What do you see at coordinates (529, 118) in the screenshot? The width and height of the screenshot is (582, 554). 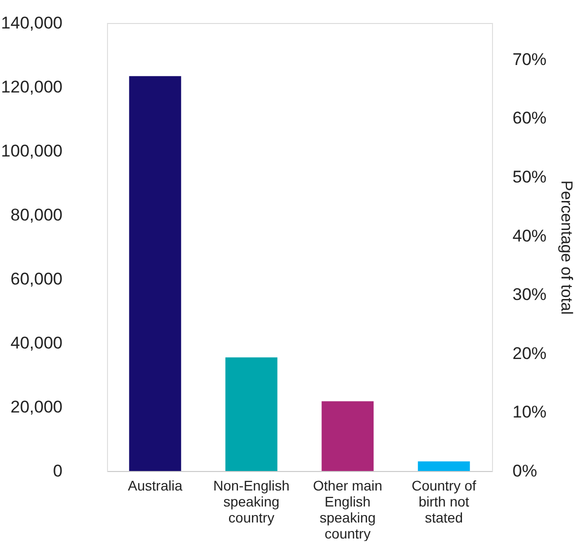 I see `y2-tick-label: 60%` at bounding box center [529, 118].